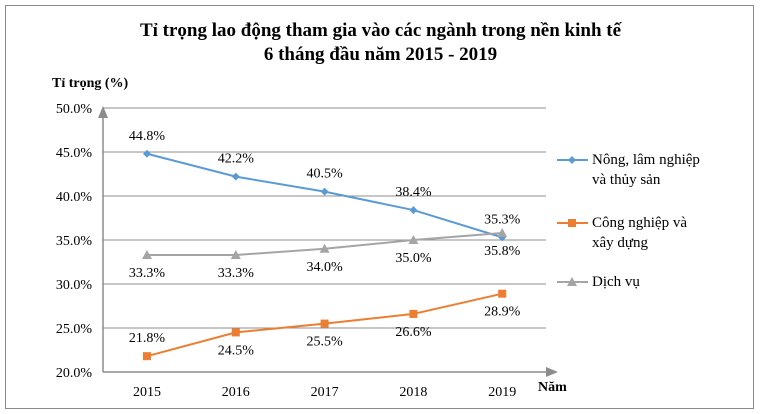 This screenshot has height=414, width=761. What do you see at coordinates (147, 338) in the screenshot?
I see `data-label: 21.8%` at bounding box center [147, 338].